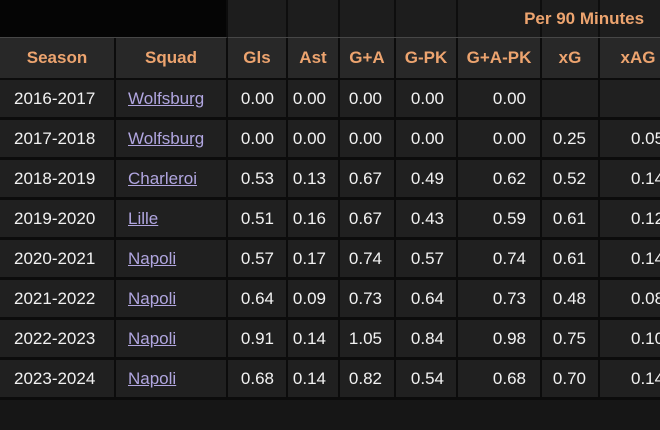 The height and width of the screenshot is (430, 660). What do you see at coordinates (58, 180) in the screenshot?
I see `season-cell: 2018-2019` at bounding box center [58, 180].